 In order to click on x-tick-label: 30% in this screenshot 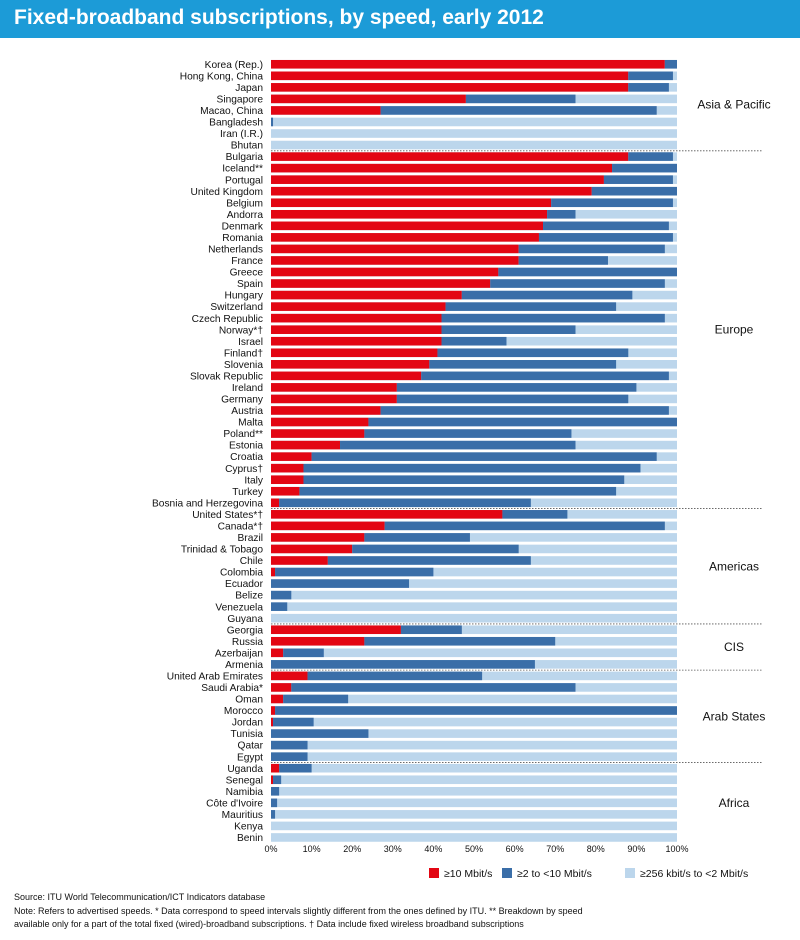, I will do `click(393, 849)`.